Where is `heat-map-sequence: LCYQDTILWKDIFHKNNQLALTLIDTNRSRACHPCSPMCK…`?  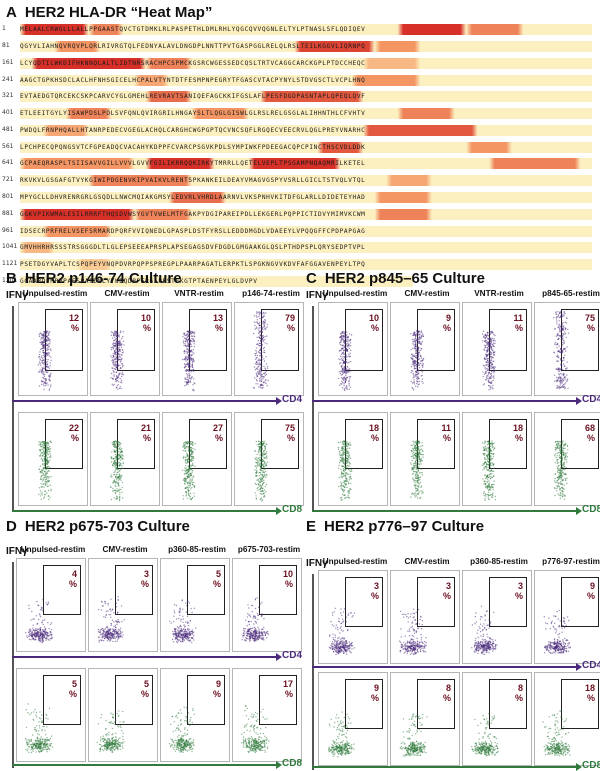
heat-map-sequence: LCYQDTILWKDIFHKNNQLALTLIDTNRSRACHPCSPMCK… is located at coordinates (306, 63).